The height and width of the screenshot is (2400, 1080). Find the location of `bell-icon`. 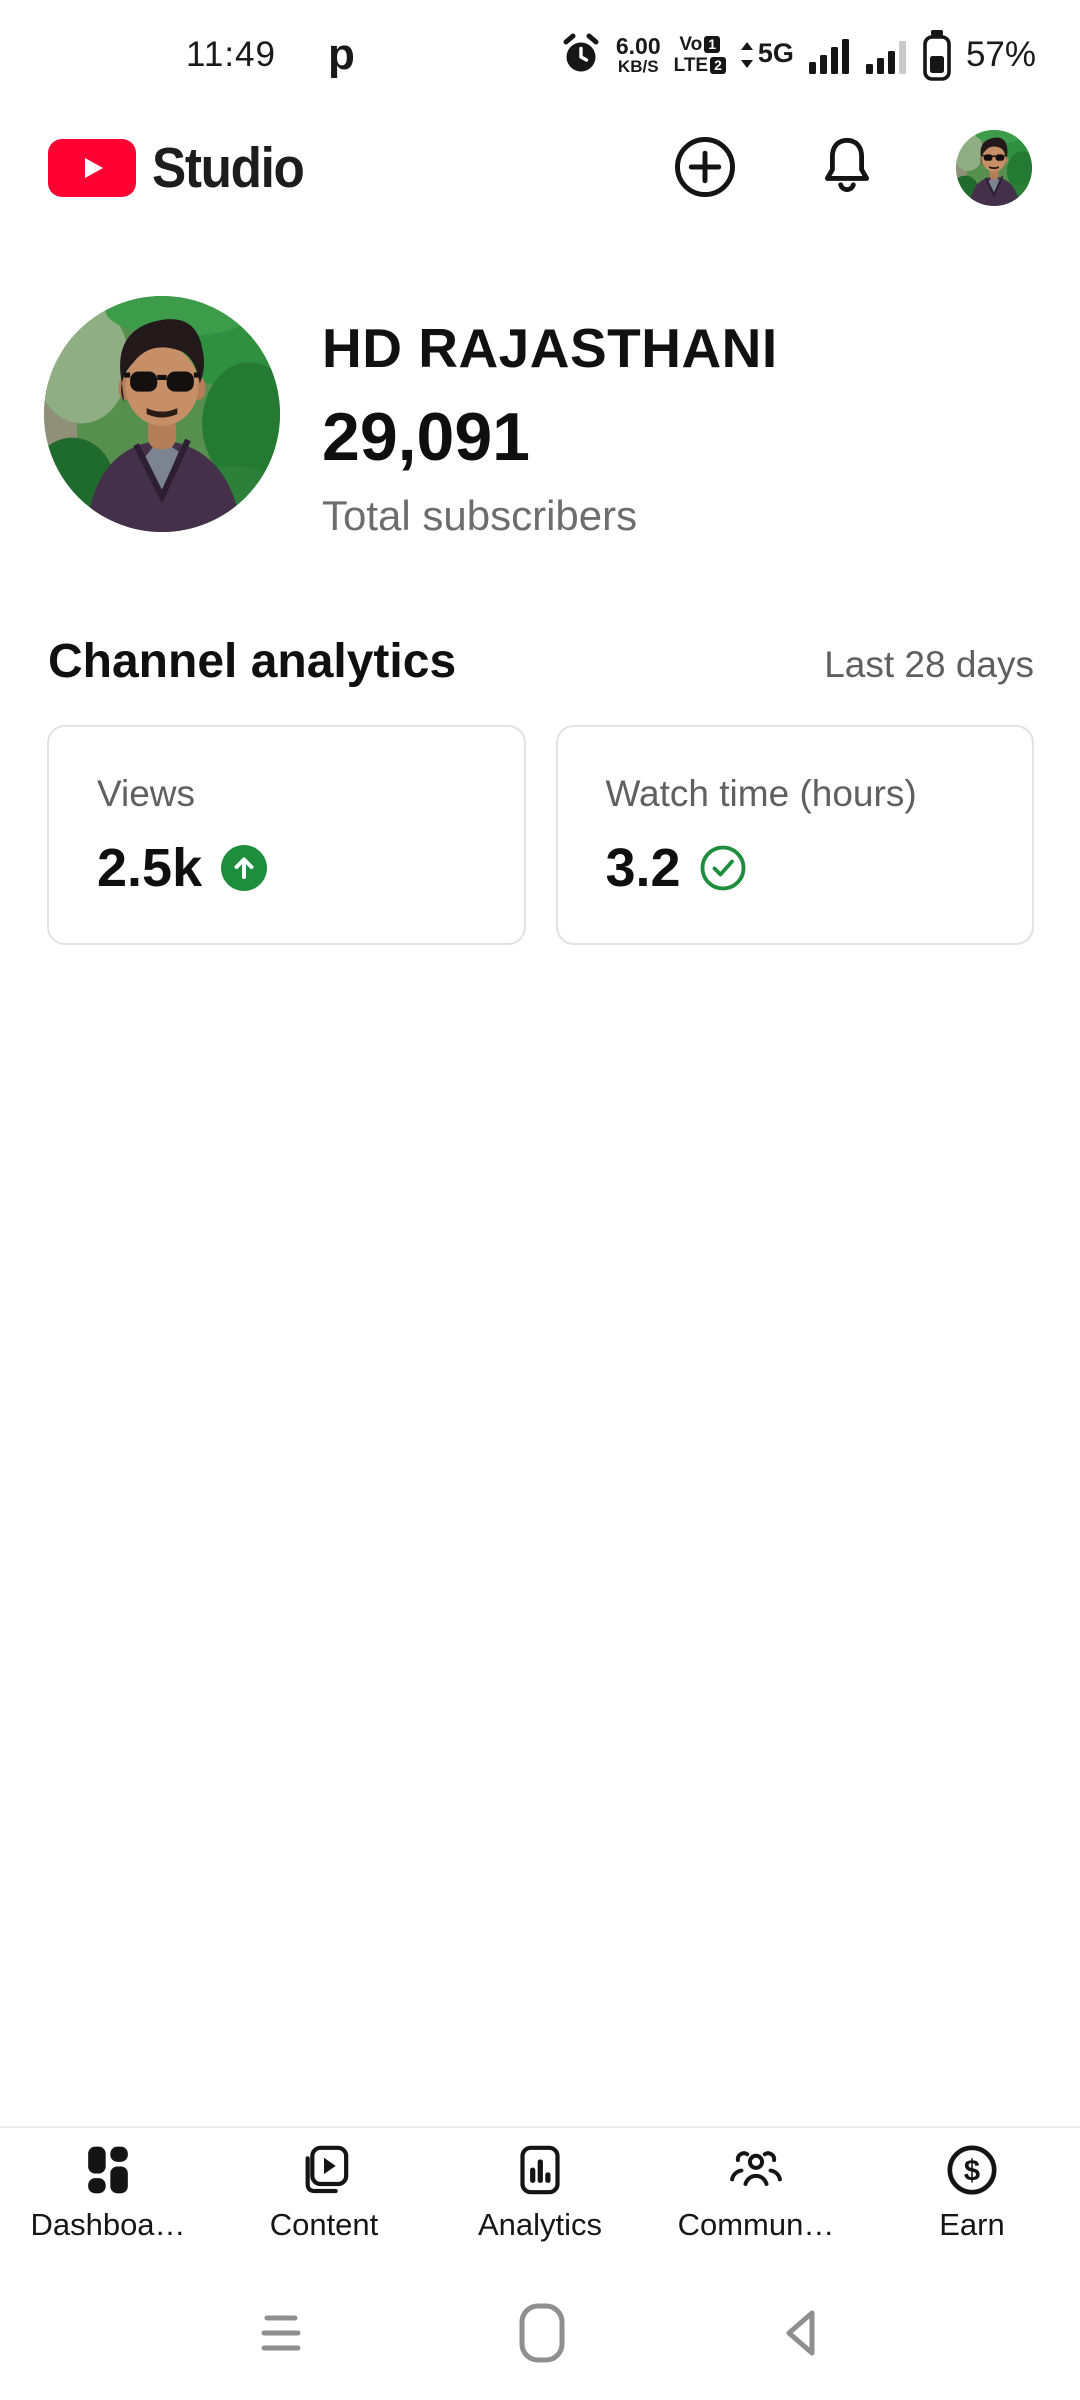

bell-icon is located at coordinates (847, 164).